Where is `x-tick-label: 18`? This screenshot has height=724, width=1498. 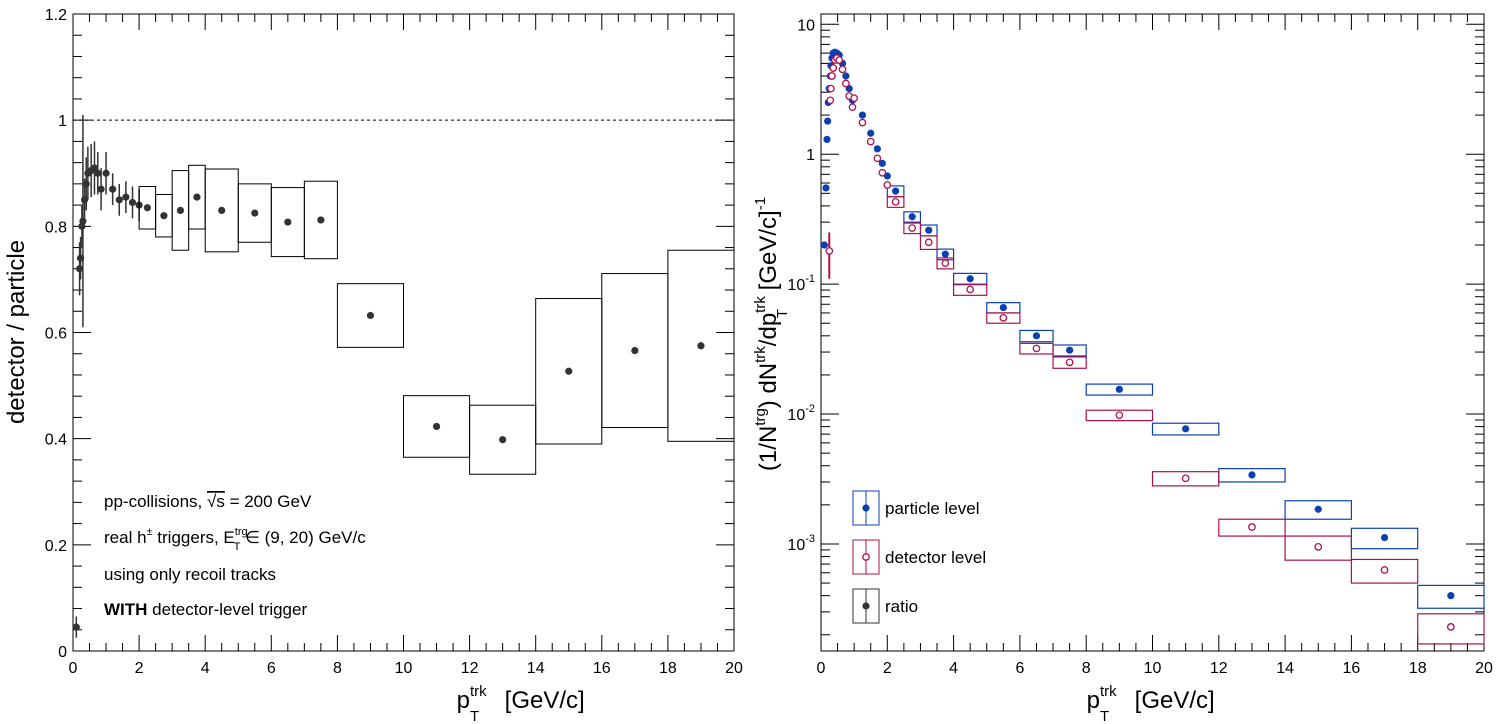
x-tick-label: 18 is located at coordinates (1418, 668).